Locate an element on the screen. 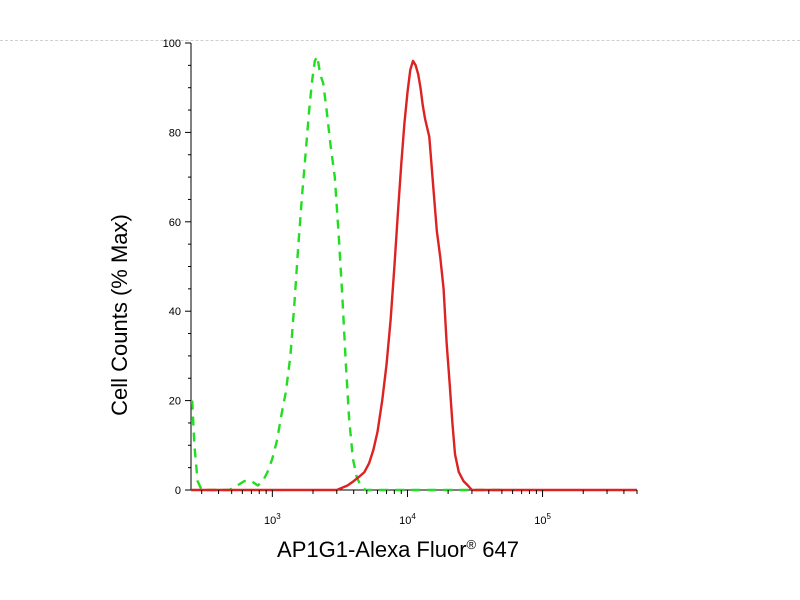 The image size is (800, 600). x-axis-label: AP1G1-Alexa Fluor® 647 is located at coordinates (398, 549).